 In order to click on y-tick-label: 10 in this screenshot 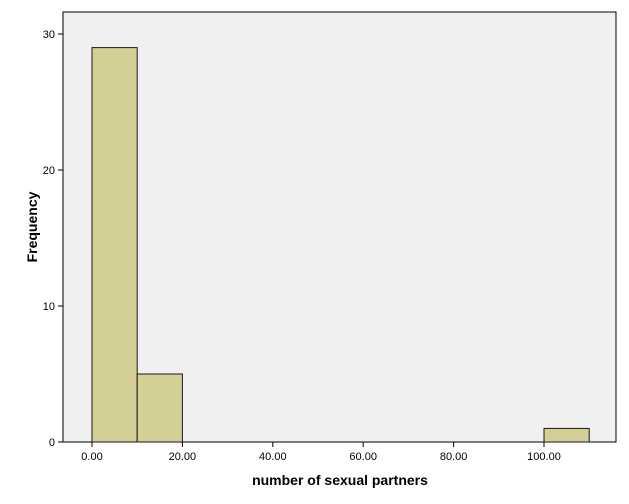, I will do `click(49, 307)`.